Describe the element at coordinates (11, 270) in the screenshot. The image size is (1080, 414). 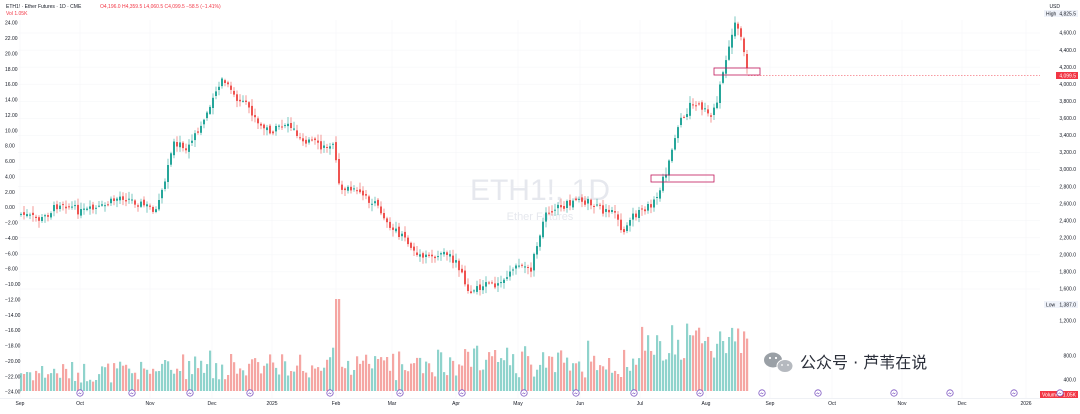
I see `left-axis-tick: −8.00` at that location.